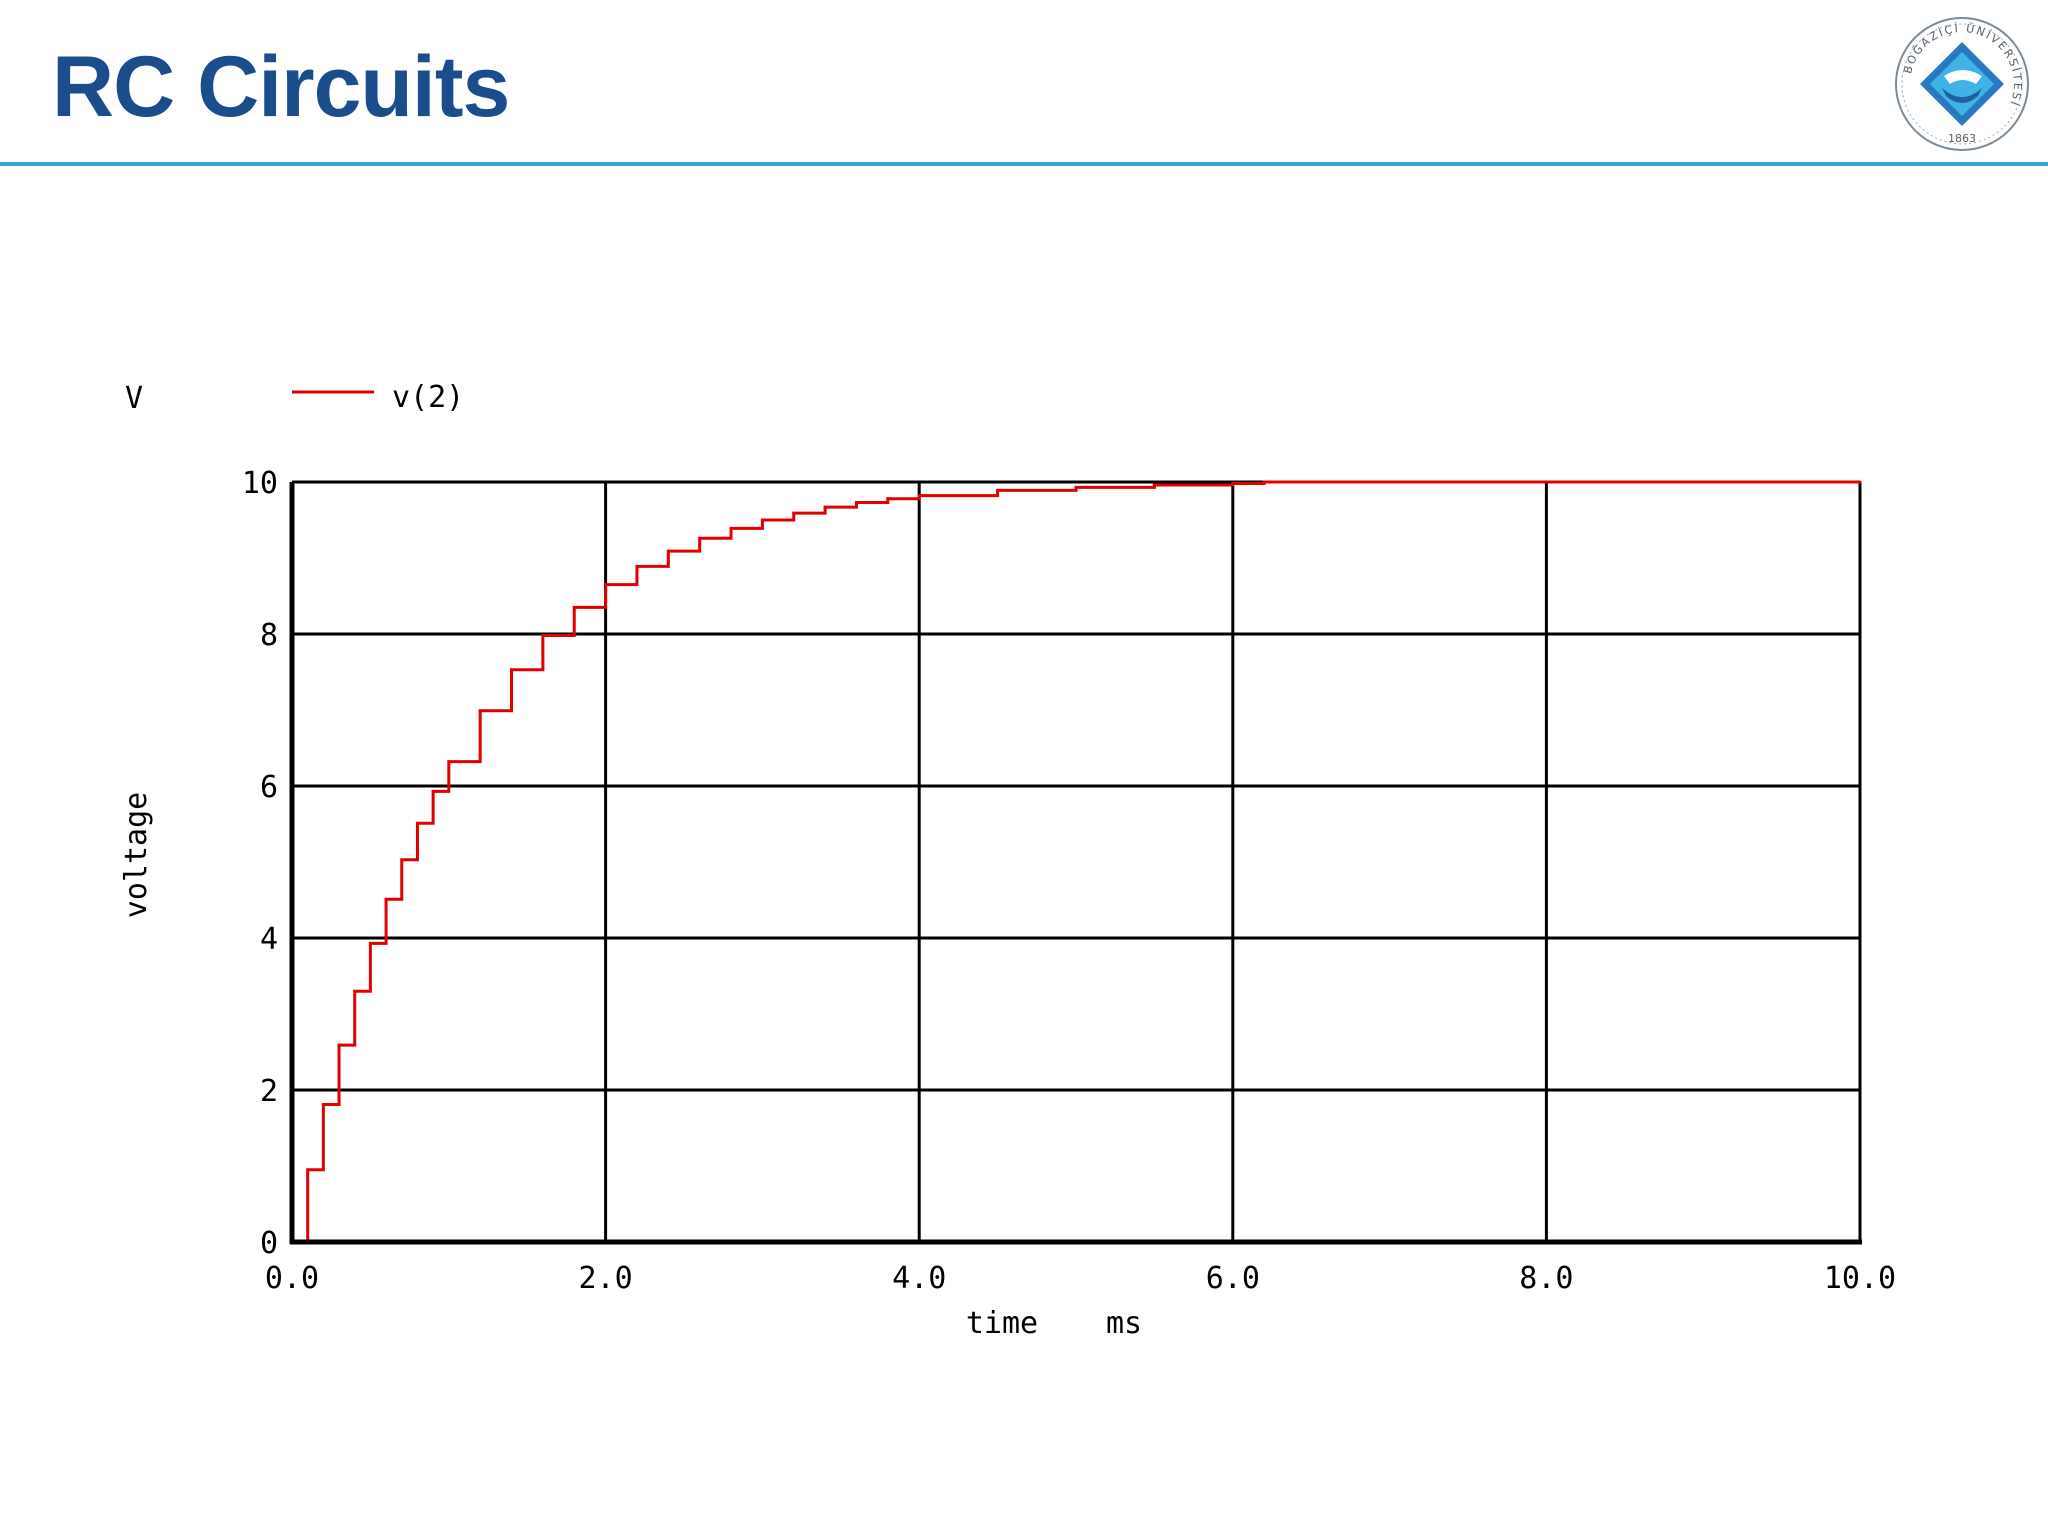  Describe the element at coordinates (292, 1278) in the screenshot. I see `x-tick-label: 0.0` at that location.